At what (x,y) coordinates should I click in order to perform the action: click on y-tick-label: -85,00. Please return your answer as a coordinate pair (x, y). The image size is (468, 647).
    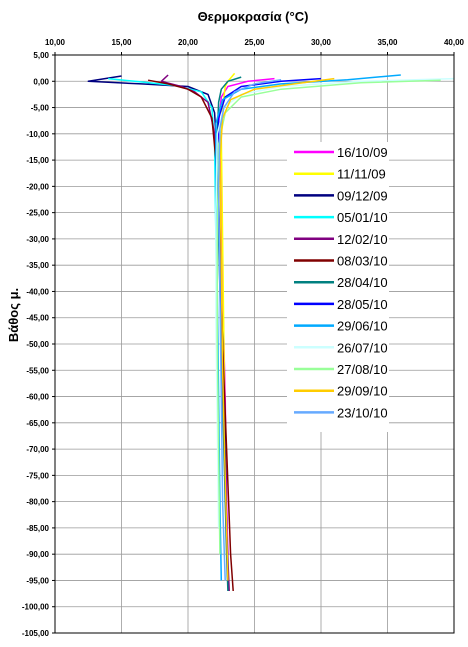
    Looking at the image, I should click on (37, 528).